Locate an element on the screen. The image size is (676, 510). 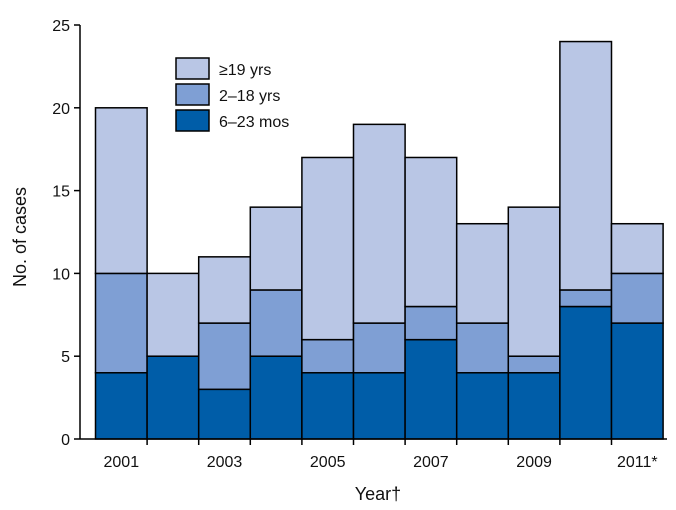
legend: ≥19 yrs 2–18 yrs 6–23 mos is located at coordinates (232, 94).